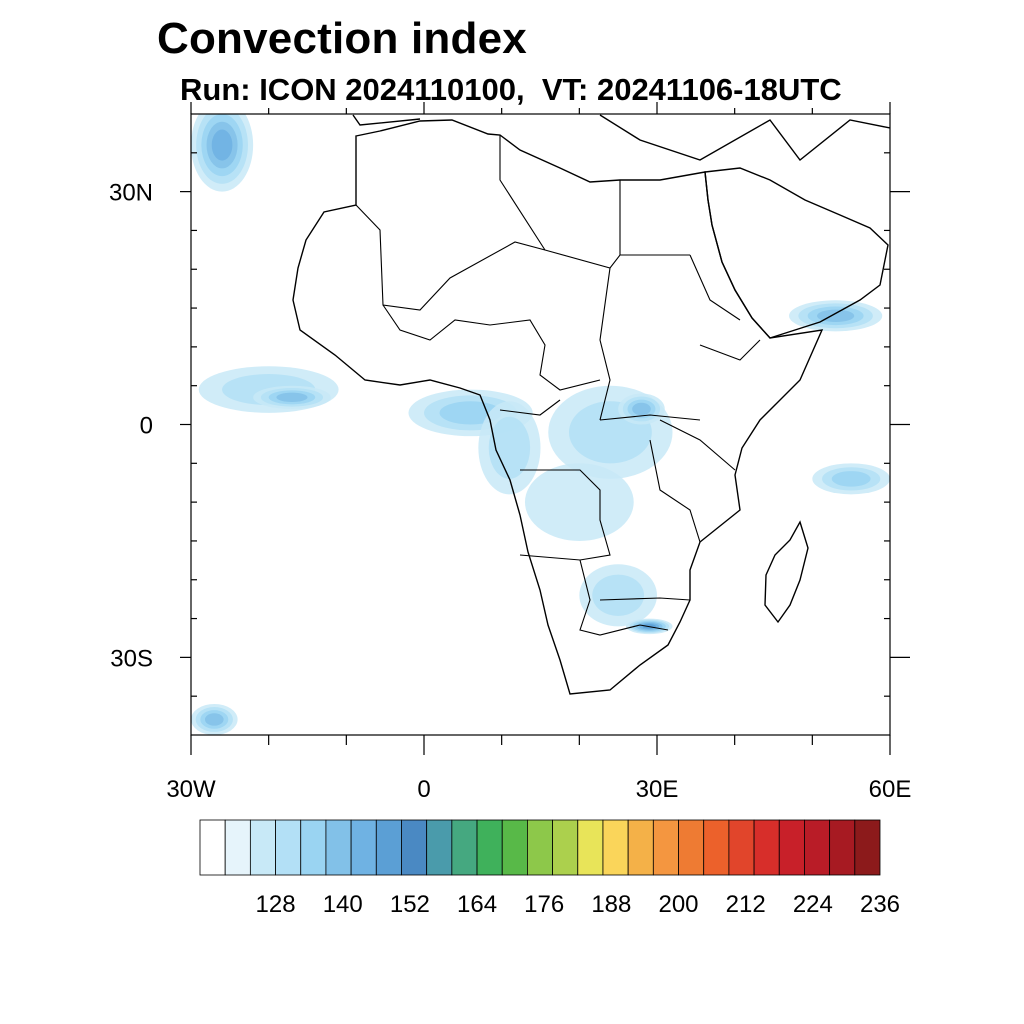 The width and height of the screenshot is (1024, 1024). I want to click on mediterranean-north-coast, so click(621, 137).